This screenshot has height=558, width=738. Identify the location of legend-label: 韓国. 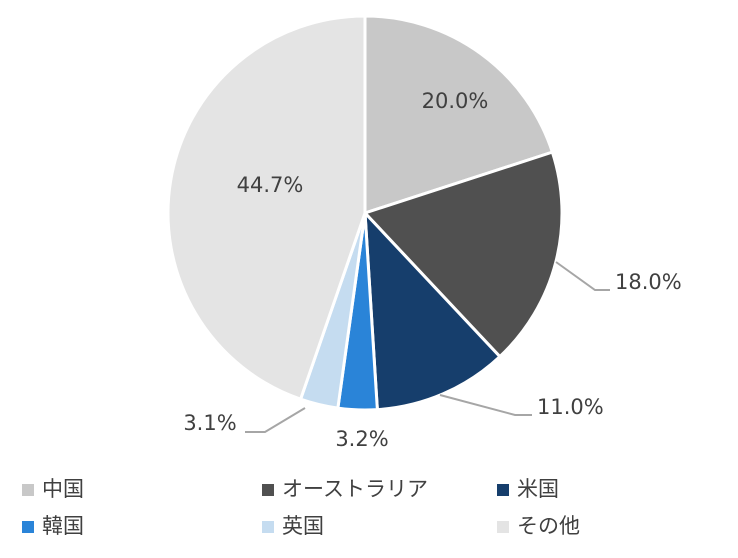
(63, 526).